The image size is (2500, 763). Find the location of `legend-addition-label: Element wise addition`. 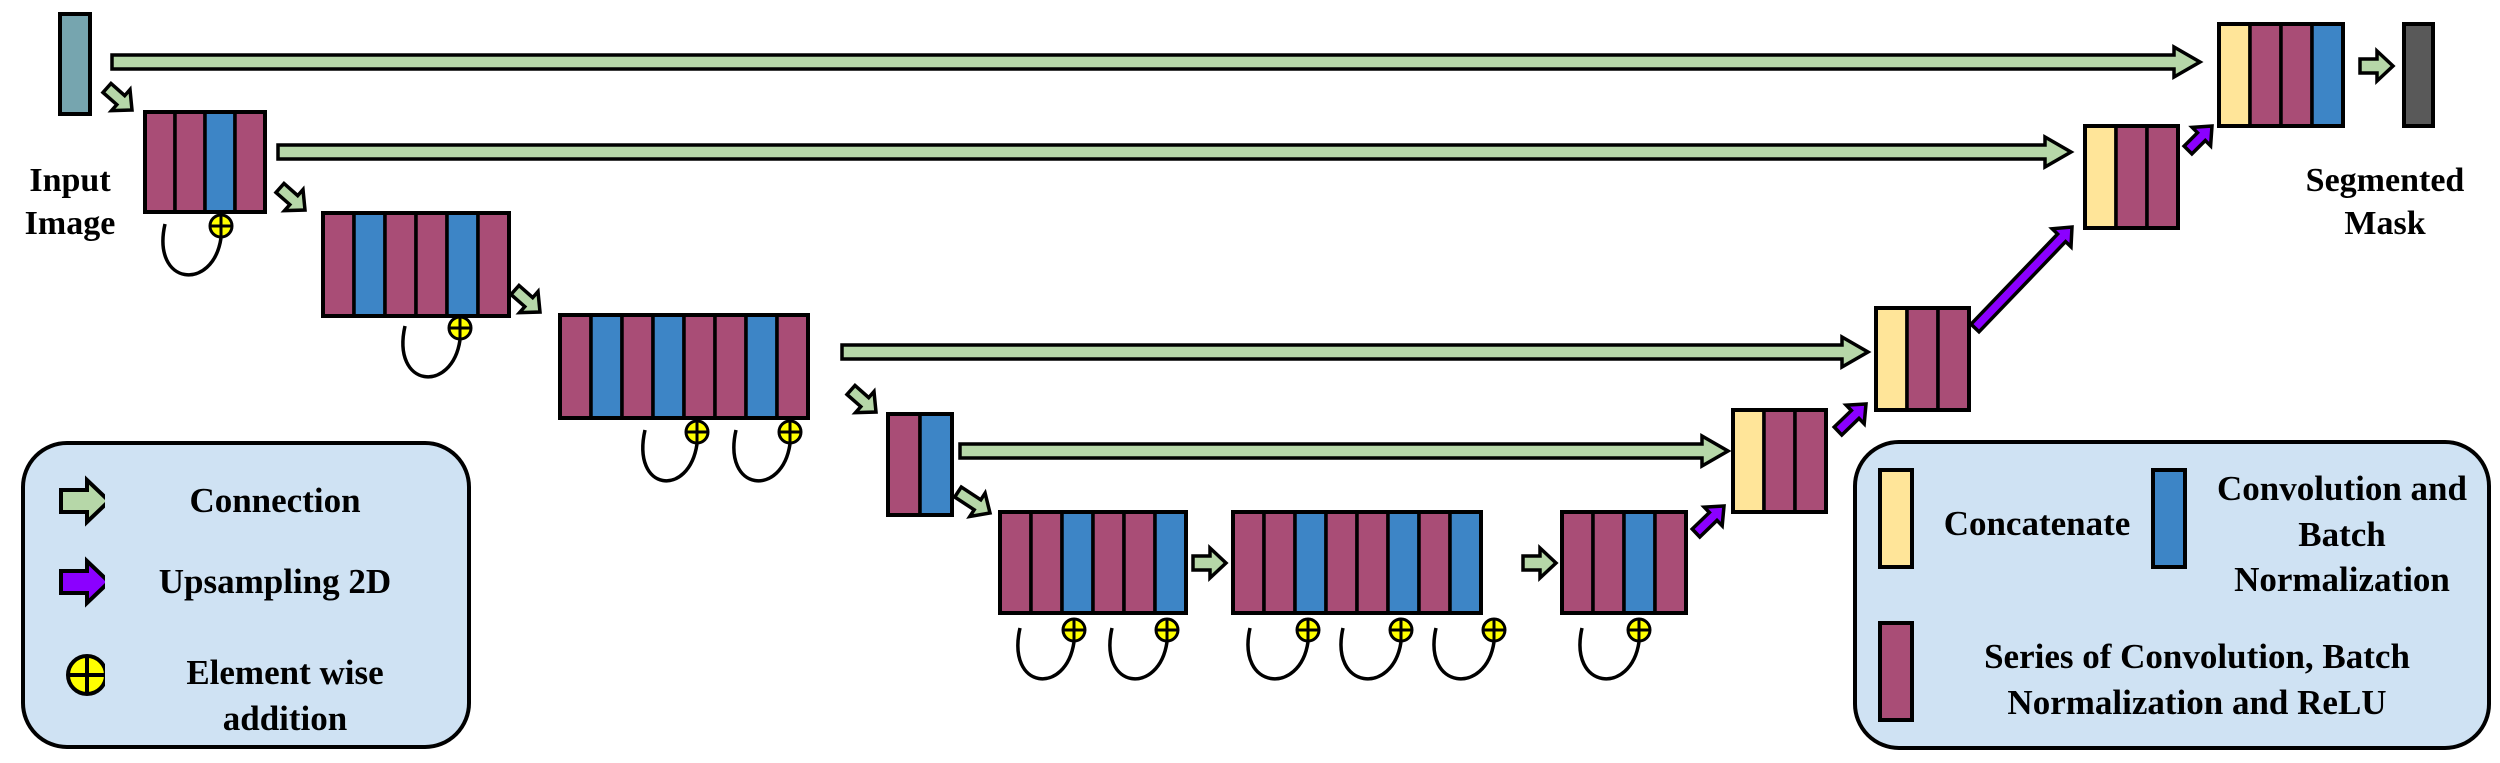

legend-addition-label: Element wise addition is located at coordinates (285, 695).